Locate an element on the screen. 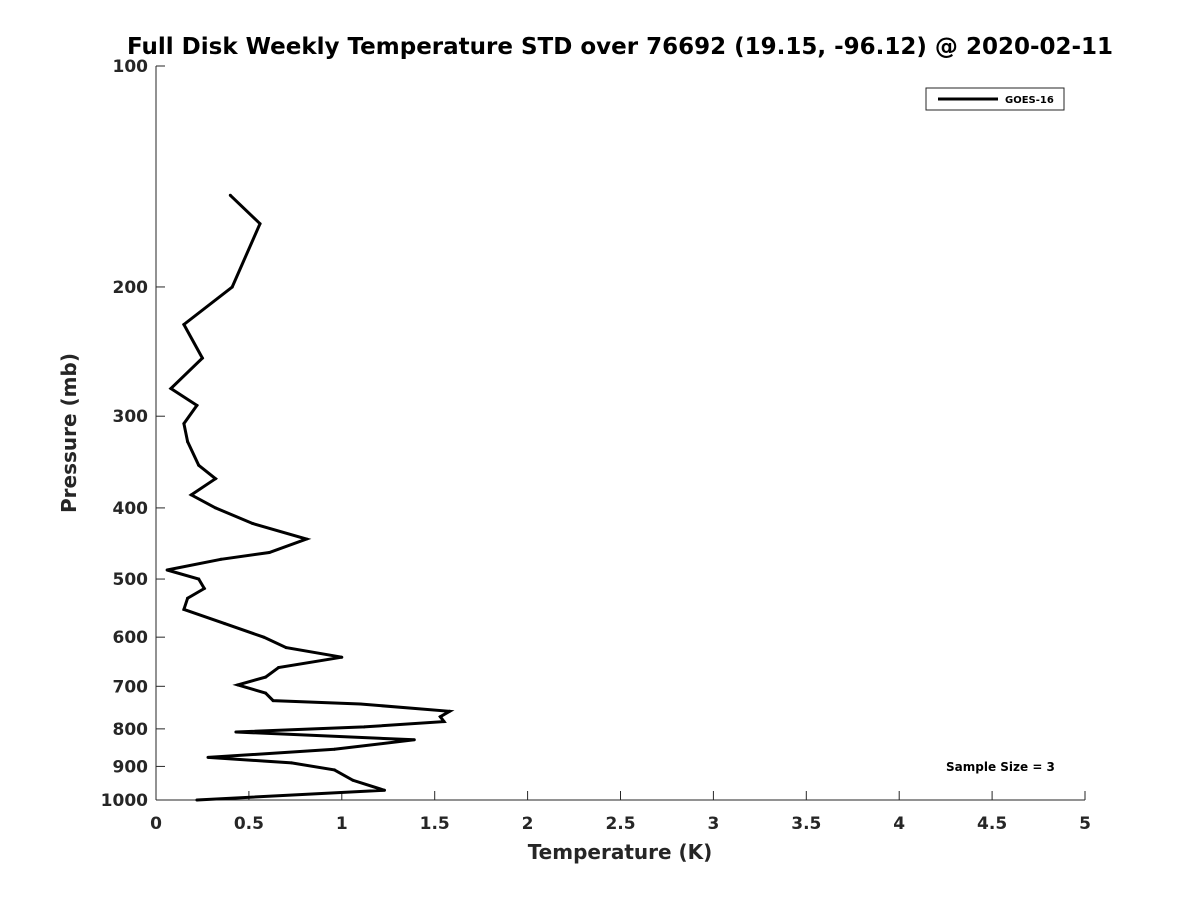 Image resolution: width=1200 pixels, height=900 pixels. x-tick-label: 2 is located at coordinates (528, 824).